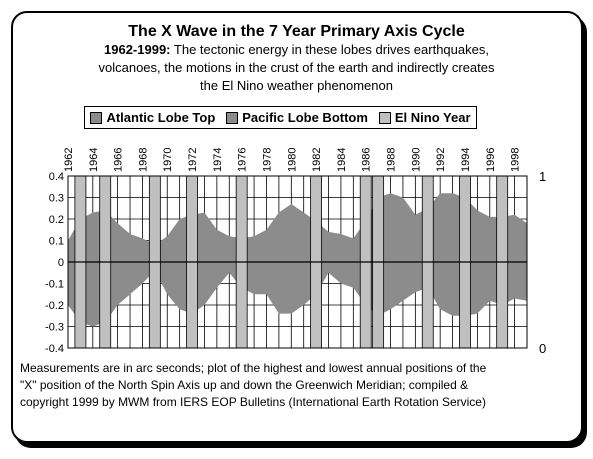 The height and width of the screenshot is (459, 593). What do you see at coordinates (342, 160) in the screenshot?
I see `x-tick-label: 1984` at bounding box center [342, 160].